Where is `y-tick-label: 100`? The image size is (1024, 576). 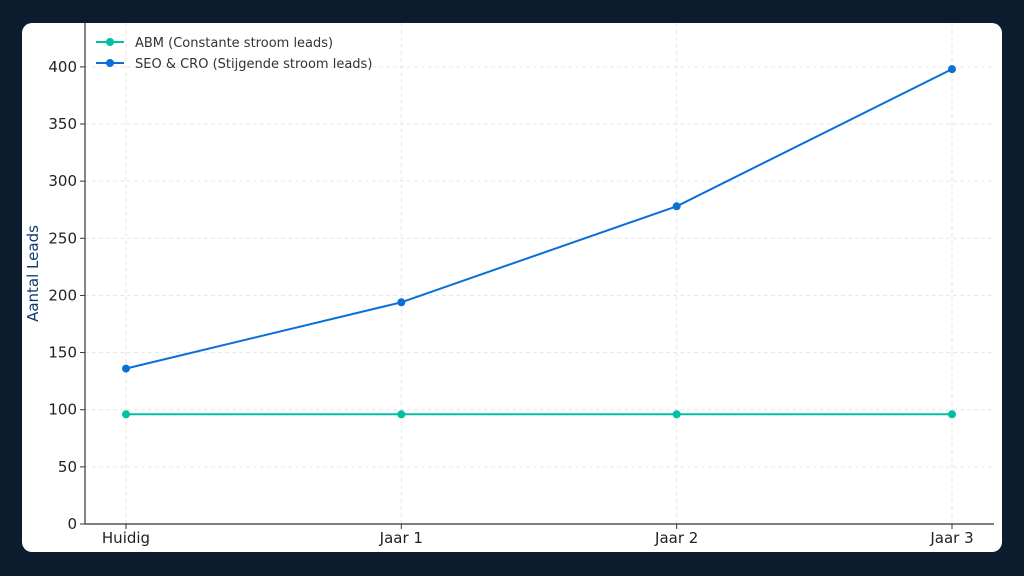 y-tick-label: 100 is located at coordinates (62, 410).